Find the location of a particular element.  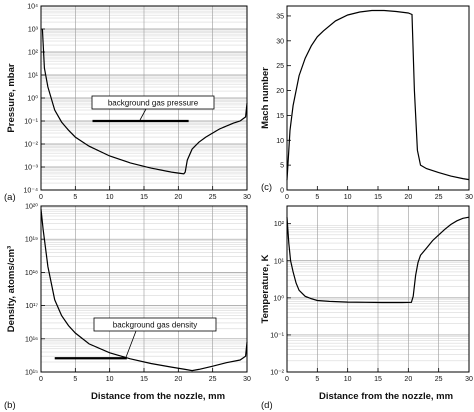

y-tick-label: 10⁴ is located at coordinates (32, 7).